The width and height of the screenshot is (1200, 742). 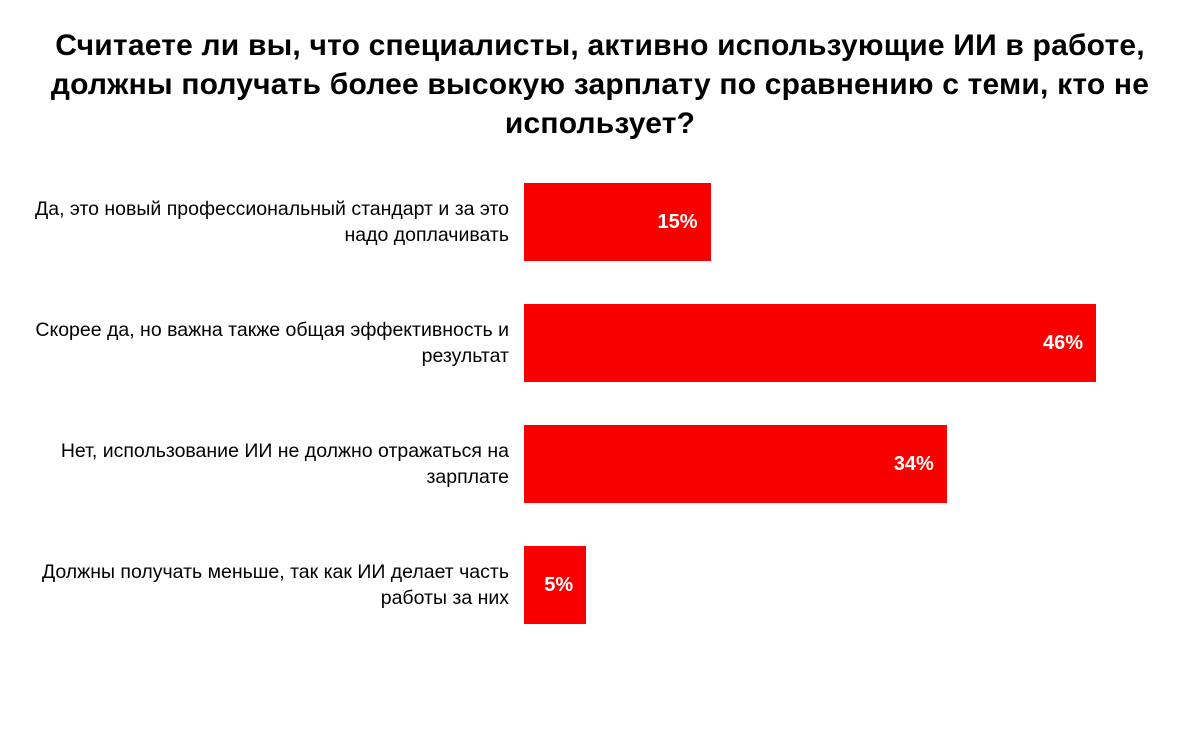 What do you see at coordinates (735, 464) in the screenshot?
I see `bar: 34%` at bounding box center [735, 464].